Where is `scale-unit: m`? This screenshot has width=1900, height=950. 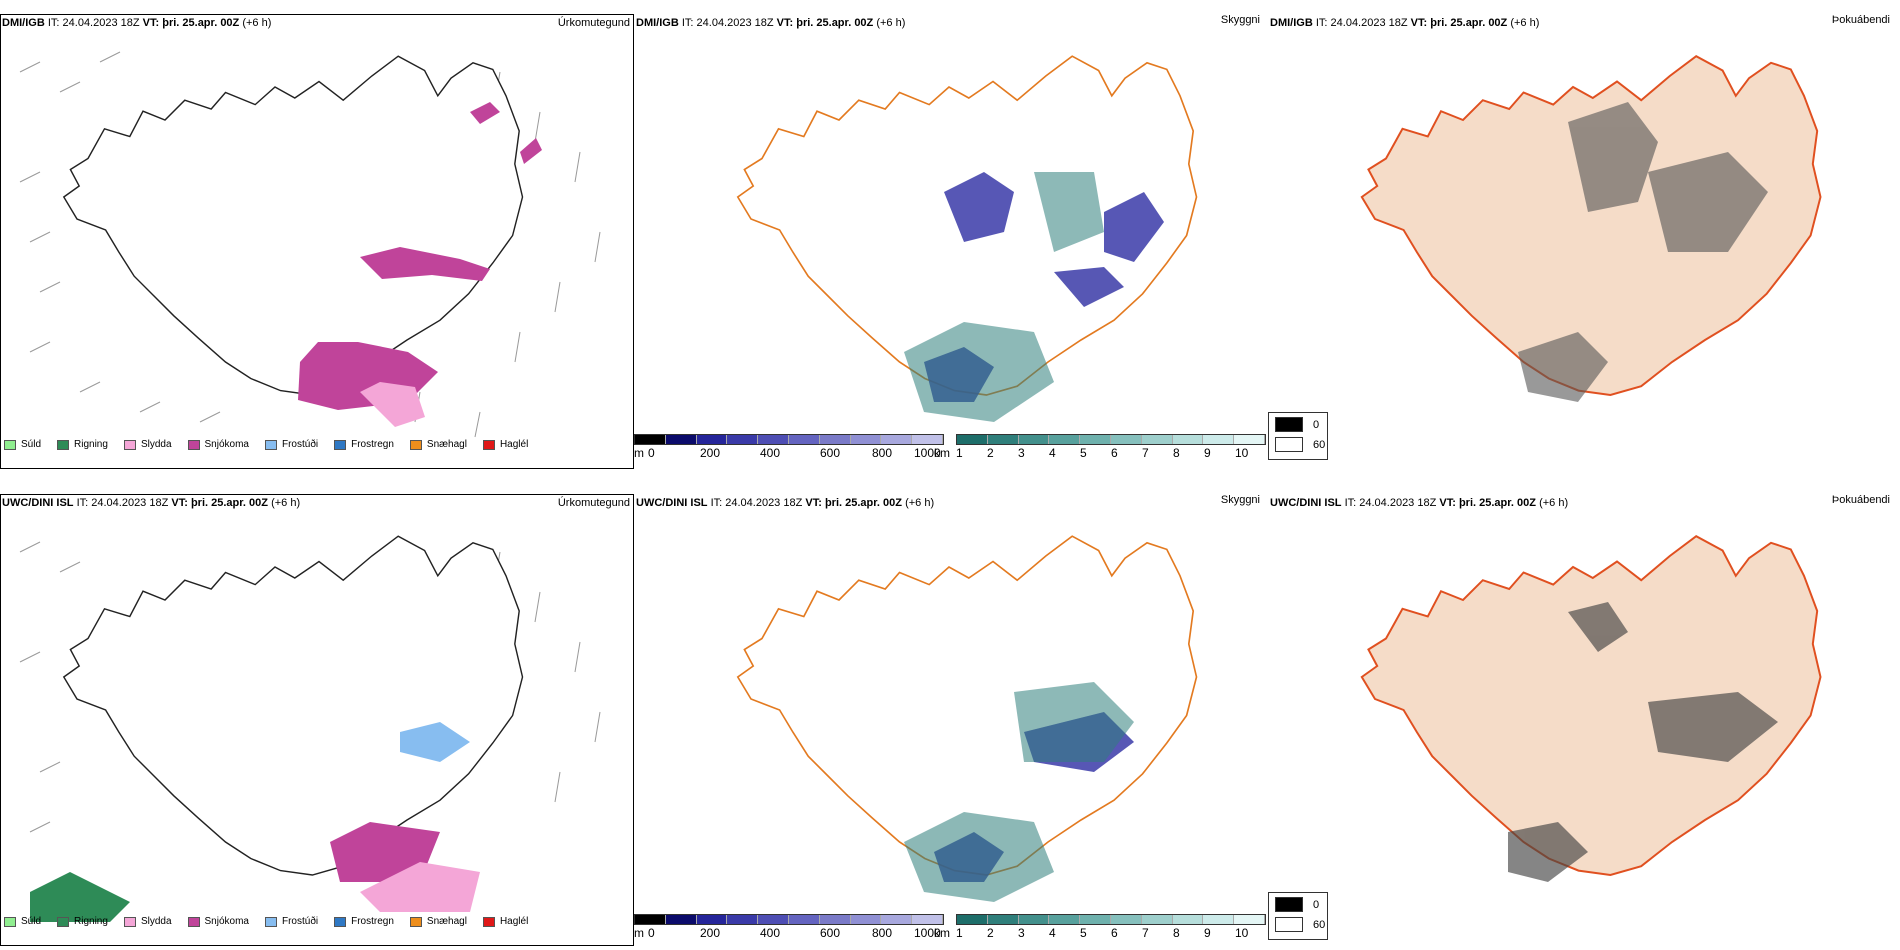
scale-unit: m is located at coordinates (639, 933).